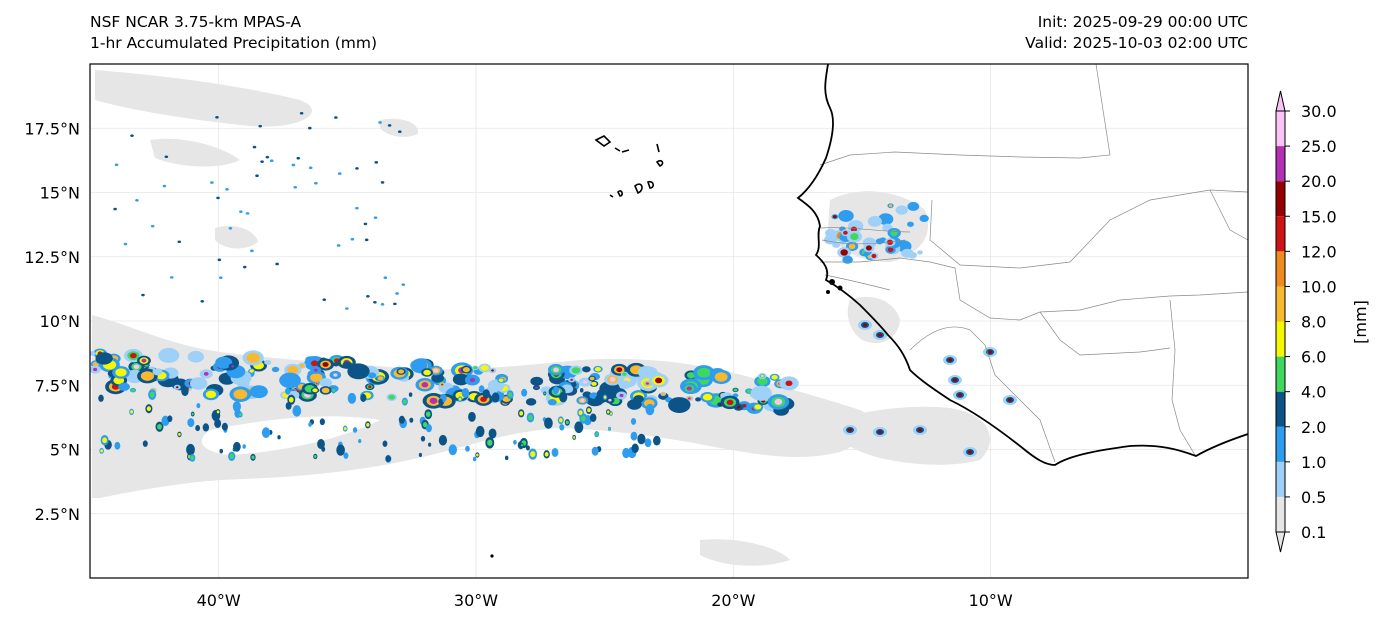 Image resolution: width=1384 pixels, height=623 pixels. What do you see at coordinates (658, 148) in the screenshot?
I see `island-sal` at bounding box center [658, 148].